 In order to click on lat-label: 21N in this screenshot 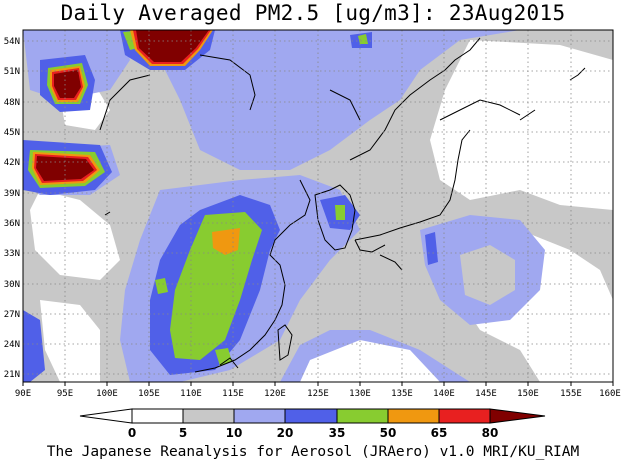, I will do `click(12, 375)`.